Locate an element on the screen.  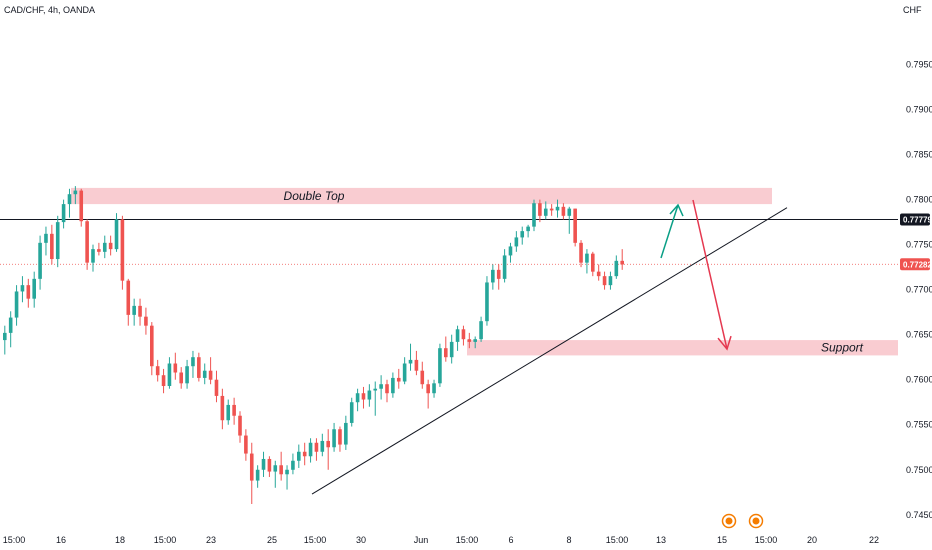
x-tick-label: 23 is located at coordinates (211, 540).